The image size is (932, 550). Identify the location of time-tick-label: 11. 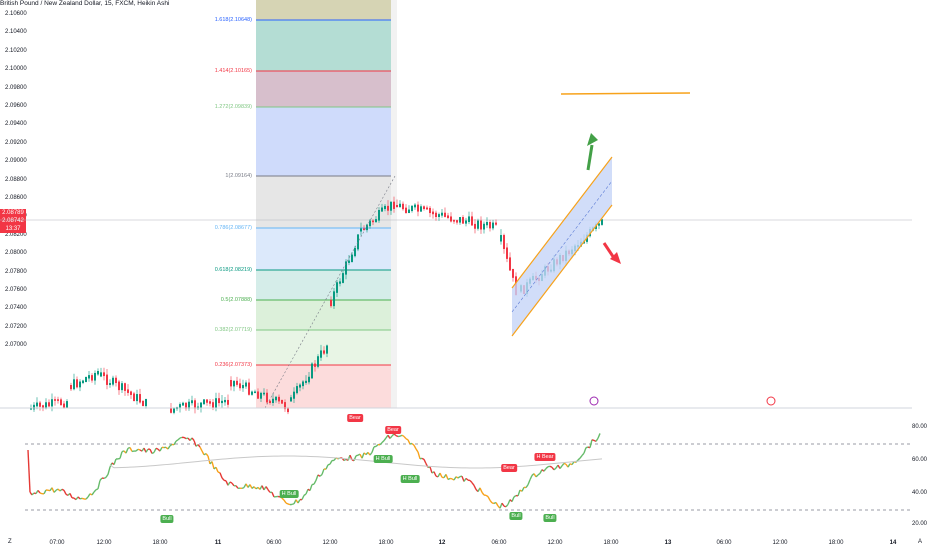
(218, 543).